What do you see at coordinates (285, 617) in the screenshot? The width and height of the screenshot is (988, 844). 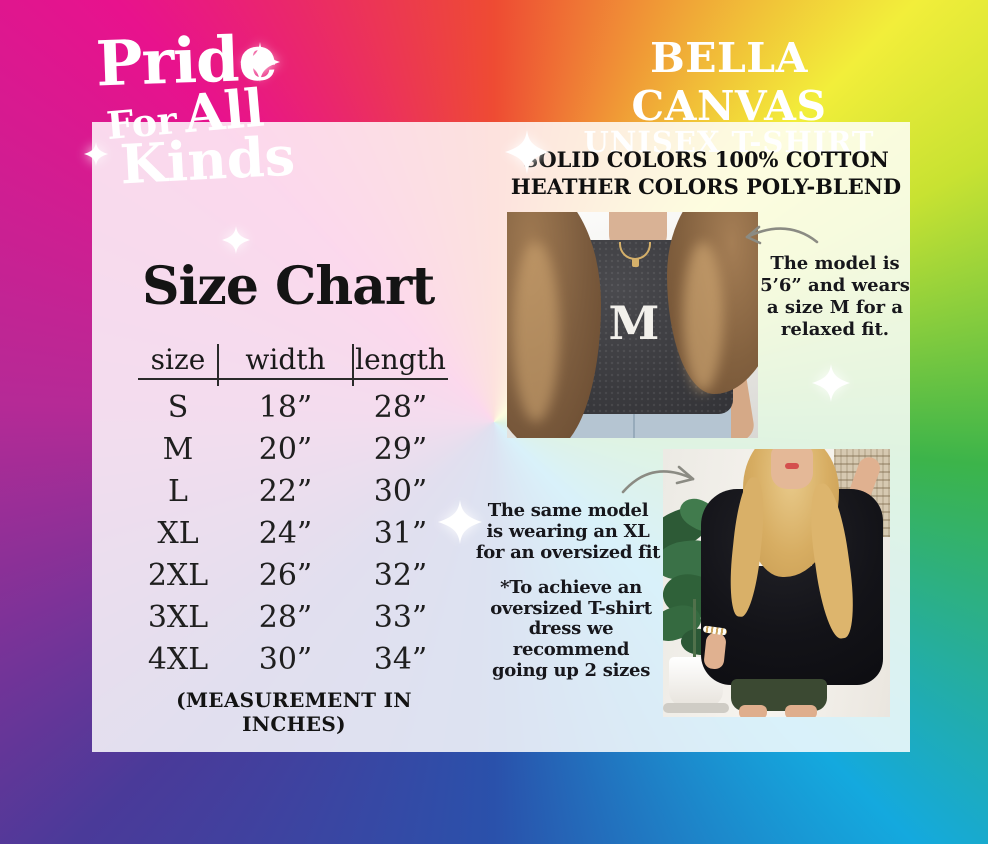 I see `width-cell: 28”` at bounding box center [285, 617].